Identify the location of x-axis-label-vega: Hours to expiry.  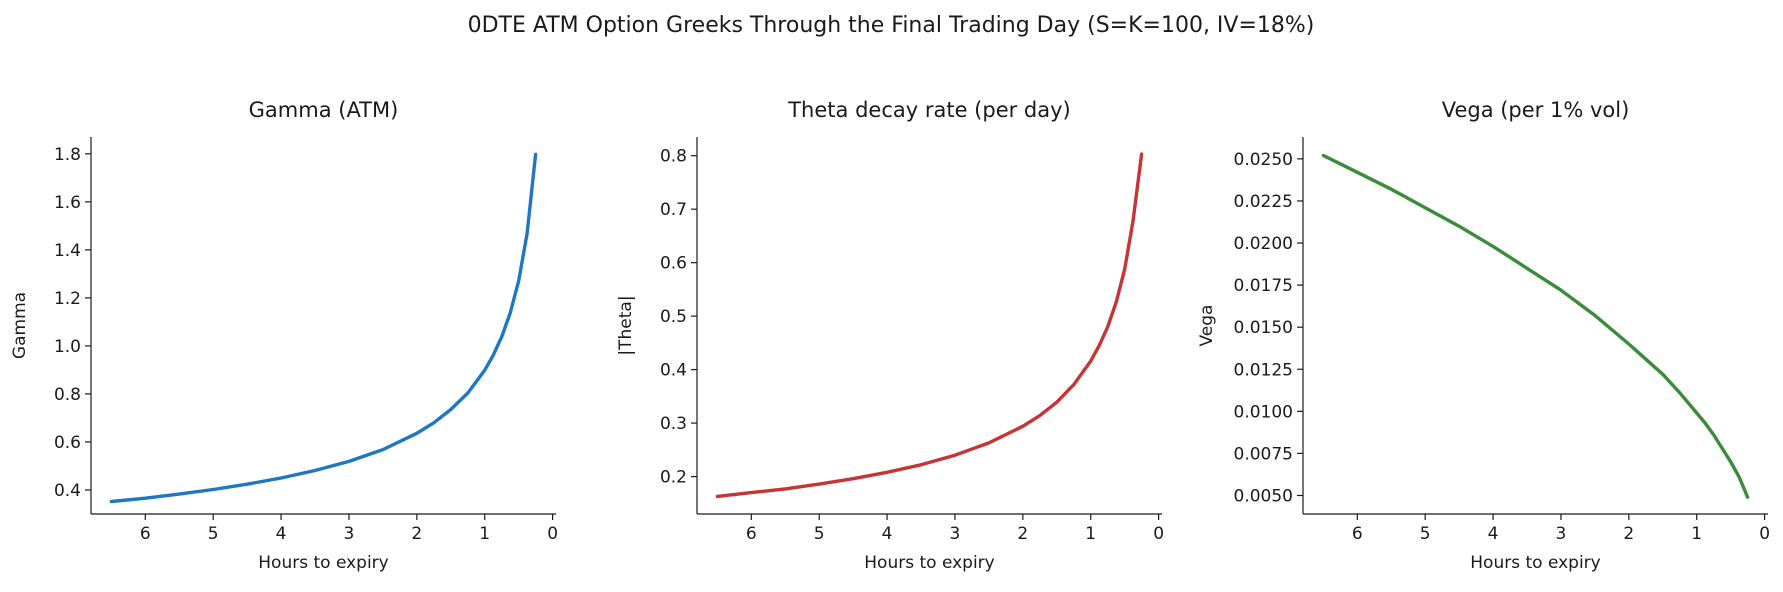
(1535, 563).